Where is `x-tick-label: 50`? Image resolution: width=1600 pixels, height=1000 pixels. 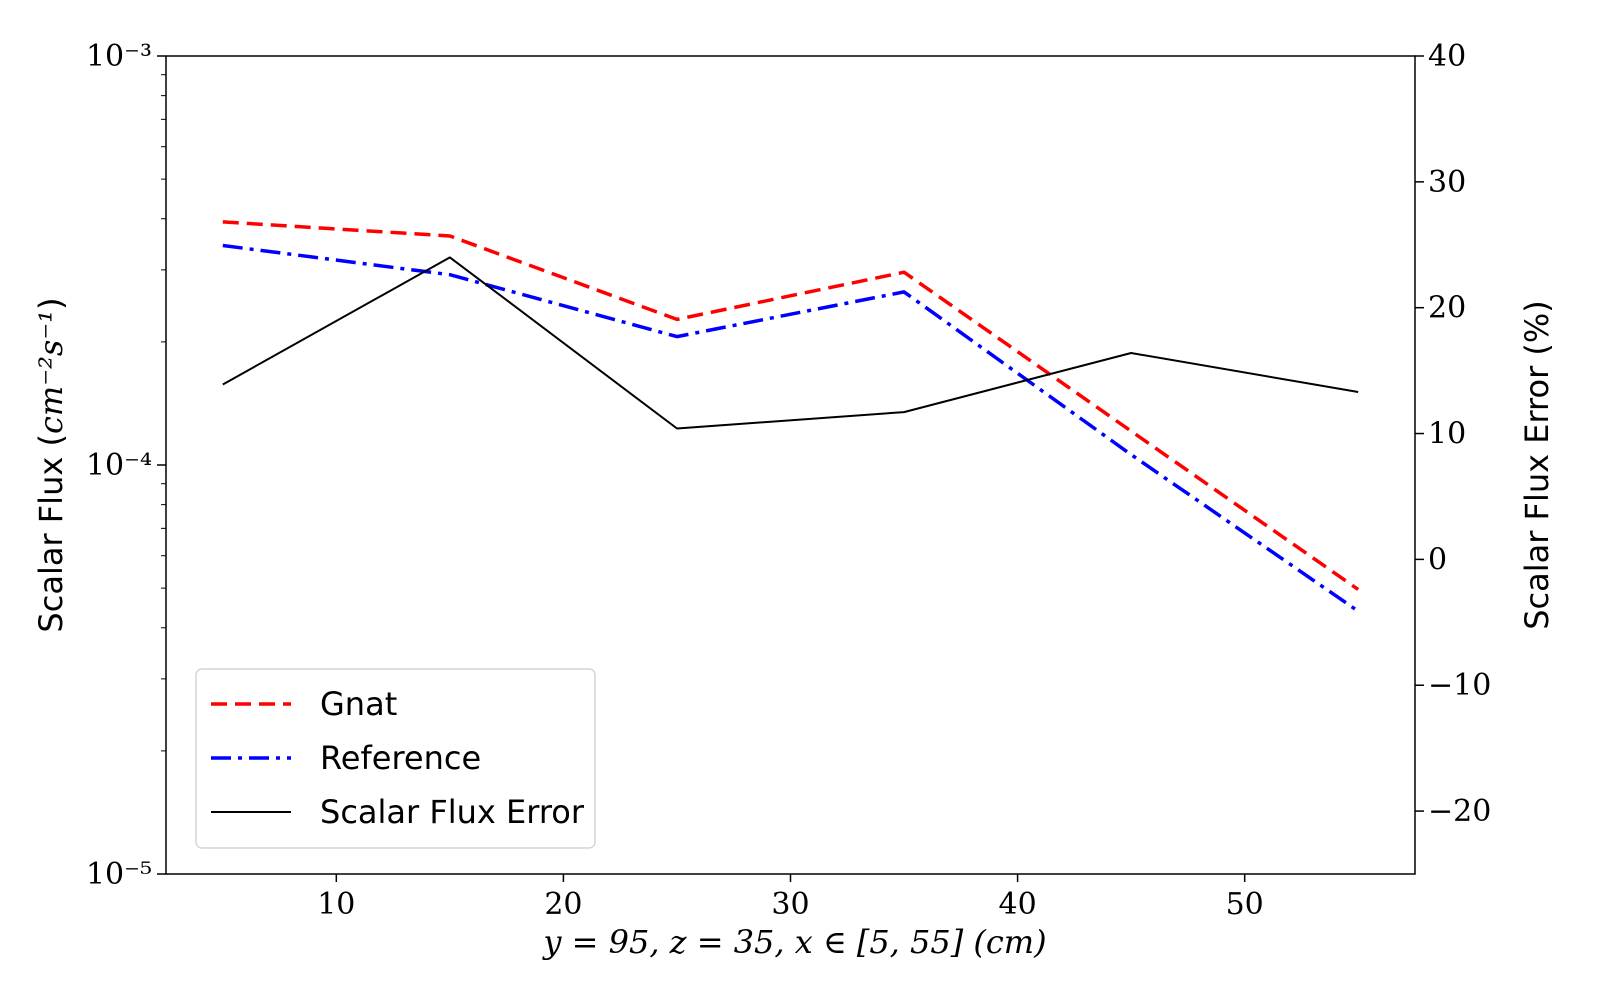 x-tick-label: 50 is located at coordinates (1245, 904).